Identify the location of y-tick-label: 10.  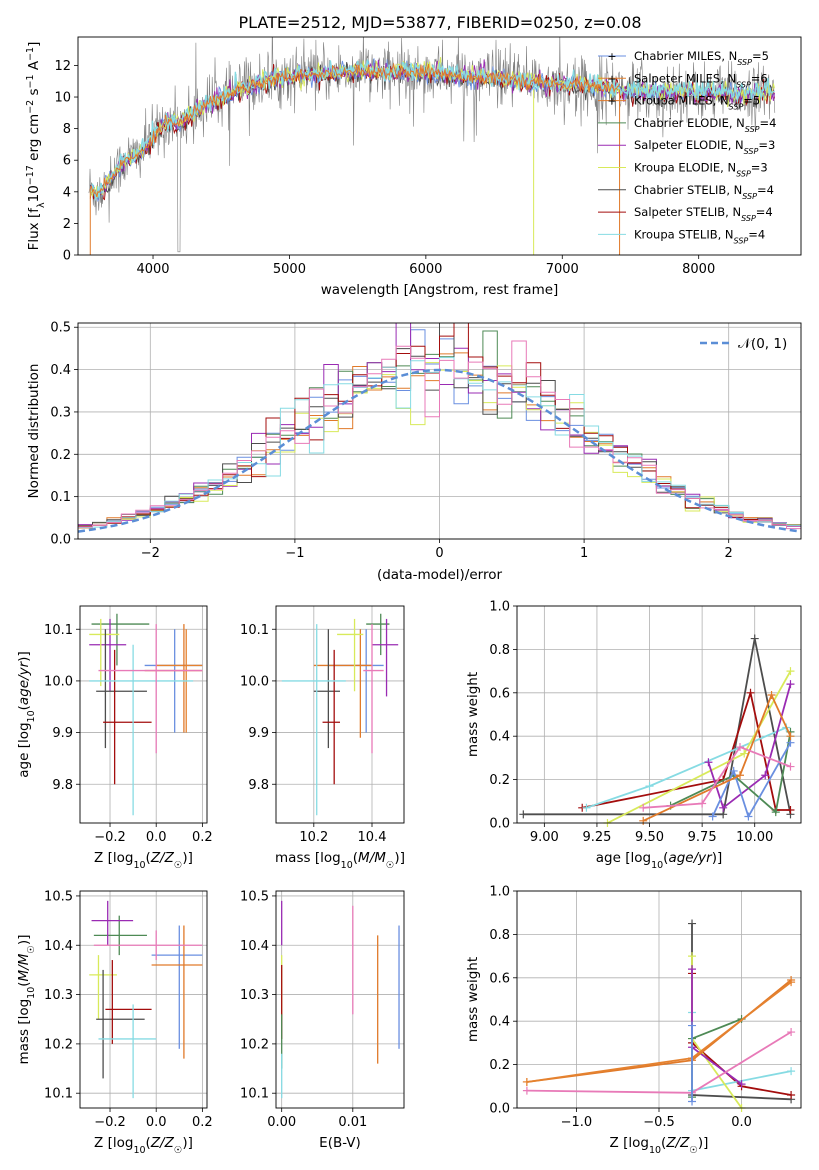
(62, 98).